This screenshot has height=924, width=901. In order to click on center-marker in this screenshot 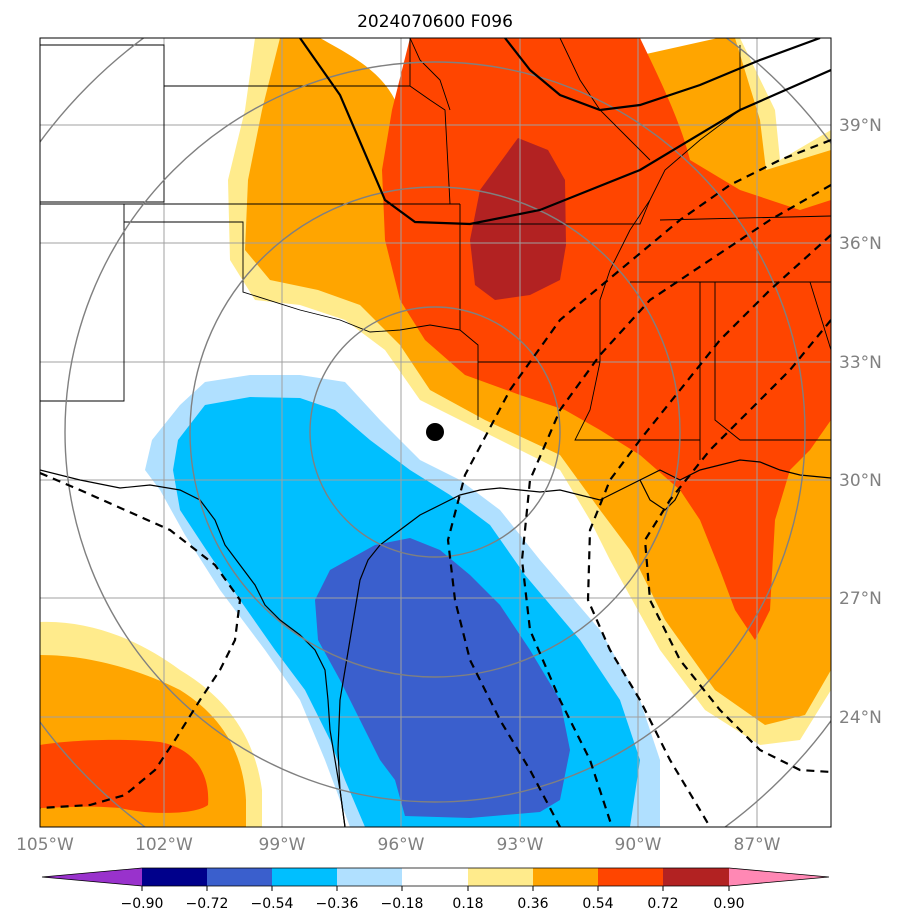, I will do `click(435, 432)`.